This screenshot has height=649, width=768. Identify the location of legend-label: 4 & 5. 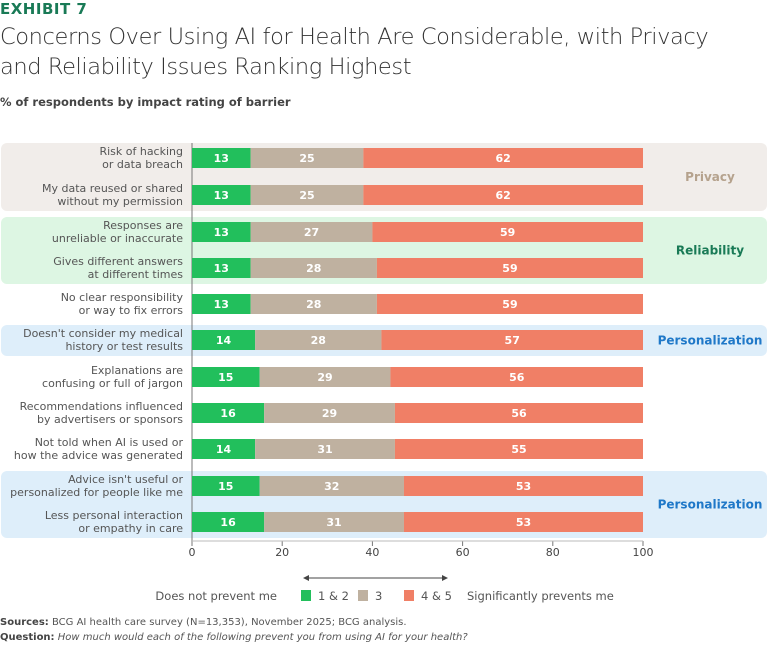
(436, 596).